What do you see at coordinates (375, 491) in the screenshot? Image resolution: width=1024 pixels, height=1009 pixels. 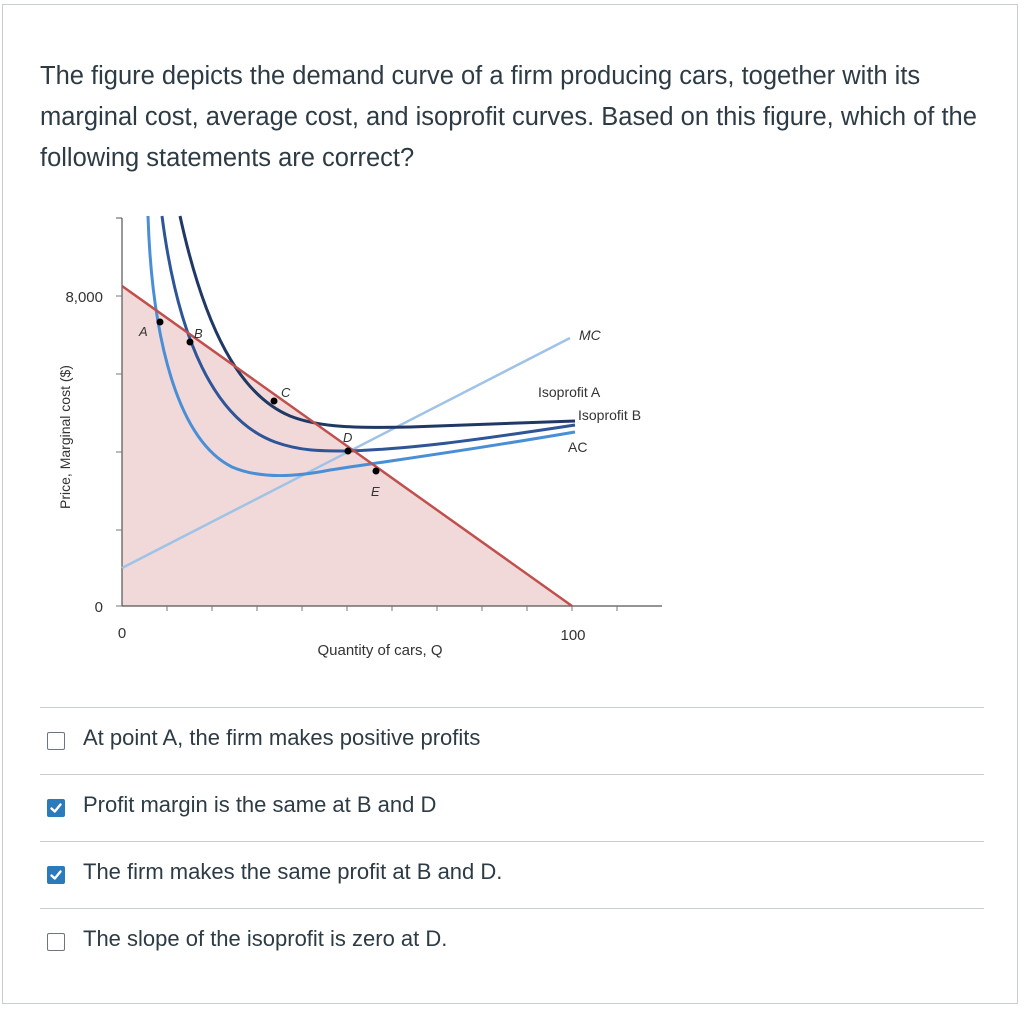 I see `point-label-e: E` at bounding box center [375, 491].